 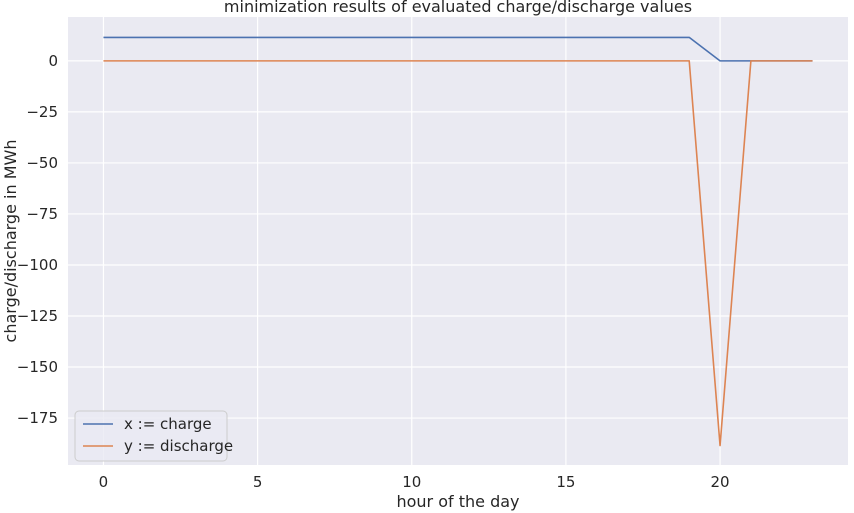 What do you see at coordinates (37, 367) in the screenshot?
I see `y-tick-label: −150` at bounding box center [37, 367].